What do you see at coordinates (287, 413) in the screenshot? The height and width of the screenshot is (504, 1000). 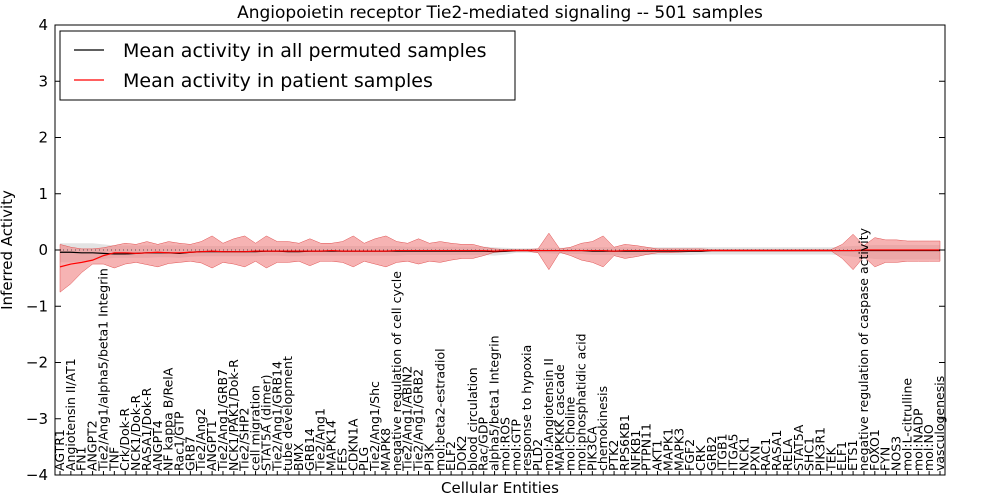 I see `x-tick-label: tube development` at bounding box center [287, 413].